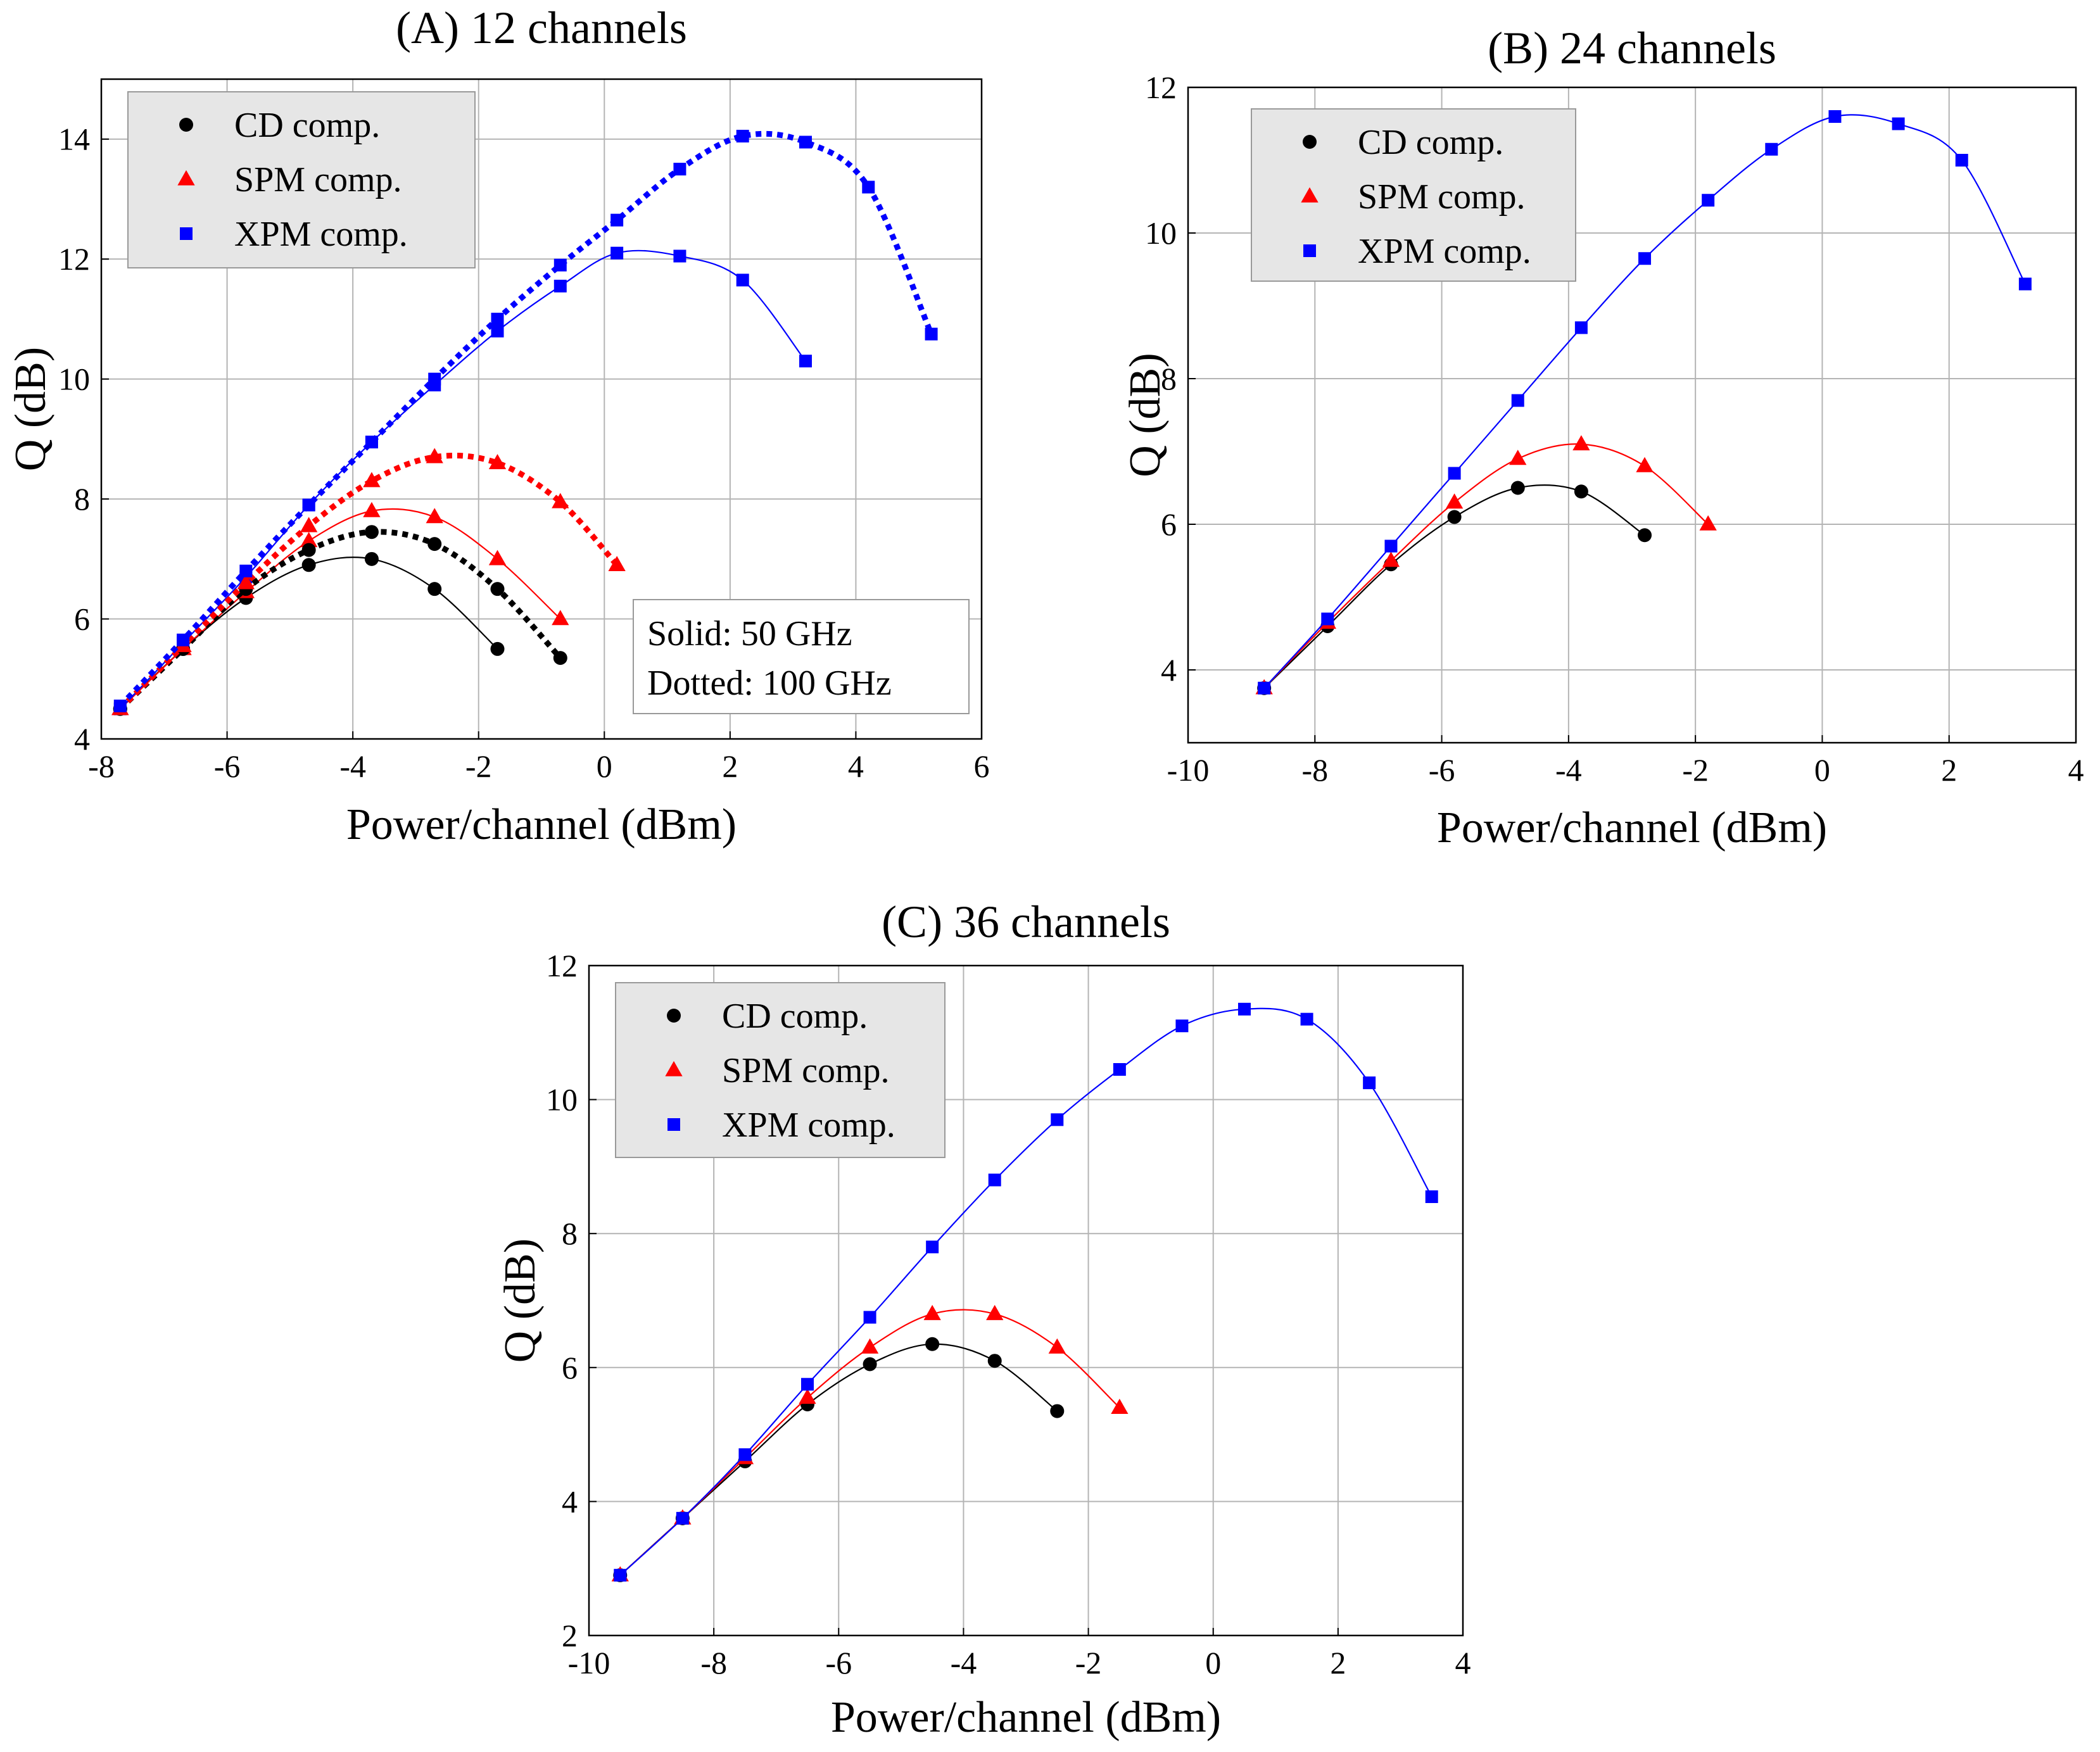  I want to click on chart-title: (A) 12 channels, so click(541, 28).